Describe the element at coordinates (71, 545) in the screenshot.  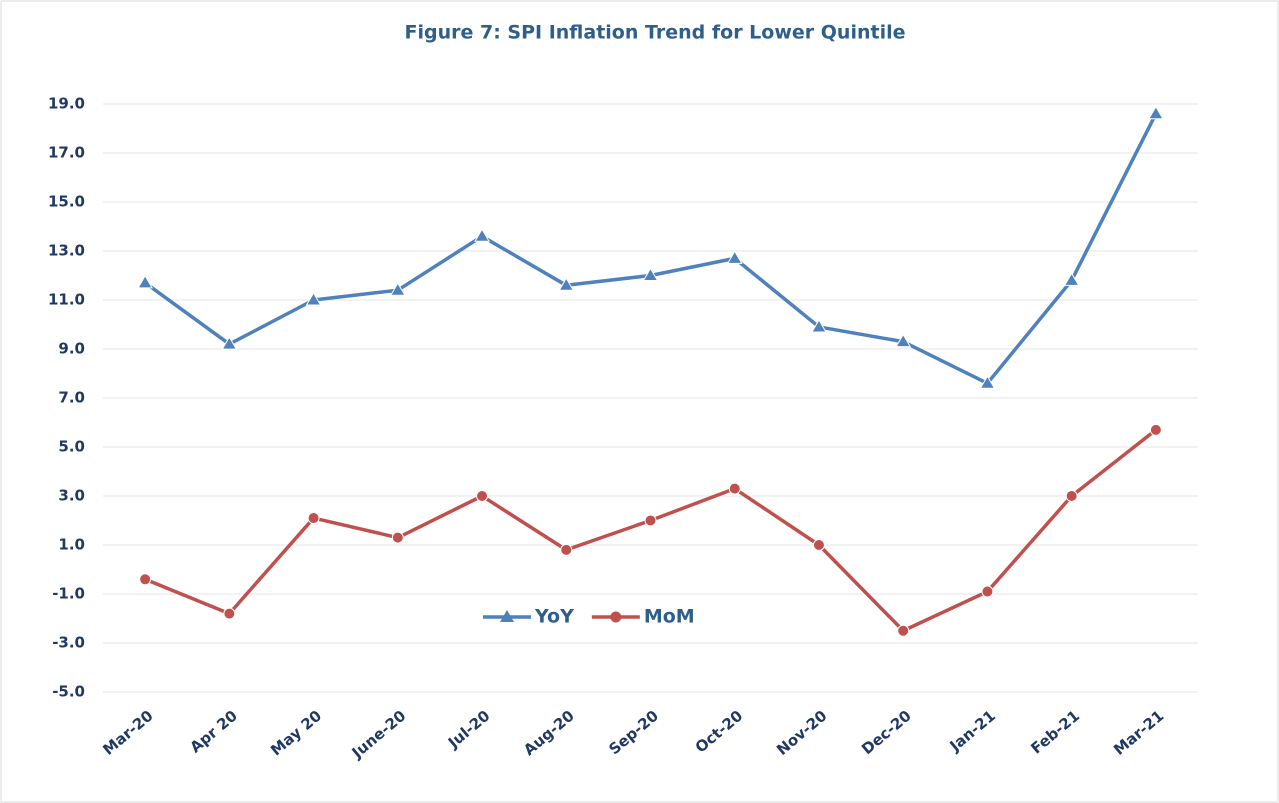
I see `y-tick-label: 1.0` at that location.